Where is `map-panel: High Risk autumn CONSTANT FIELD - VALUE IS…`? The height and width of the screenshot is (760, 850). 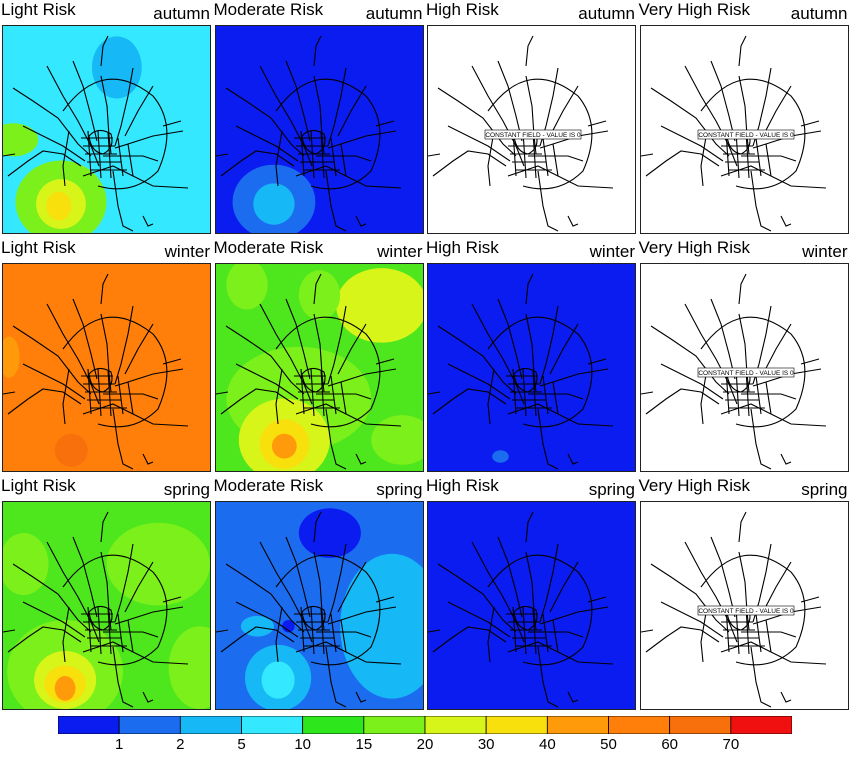
map-panel: High Risk autumn CONSTANT FIELD - VALUE IS… is located at coordinates (531, 119).